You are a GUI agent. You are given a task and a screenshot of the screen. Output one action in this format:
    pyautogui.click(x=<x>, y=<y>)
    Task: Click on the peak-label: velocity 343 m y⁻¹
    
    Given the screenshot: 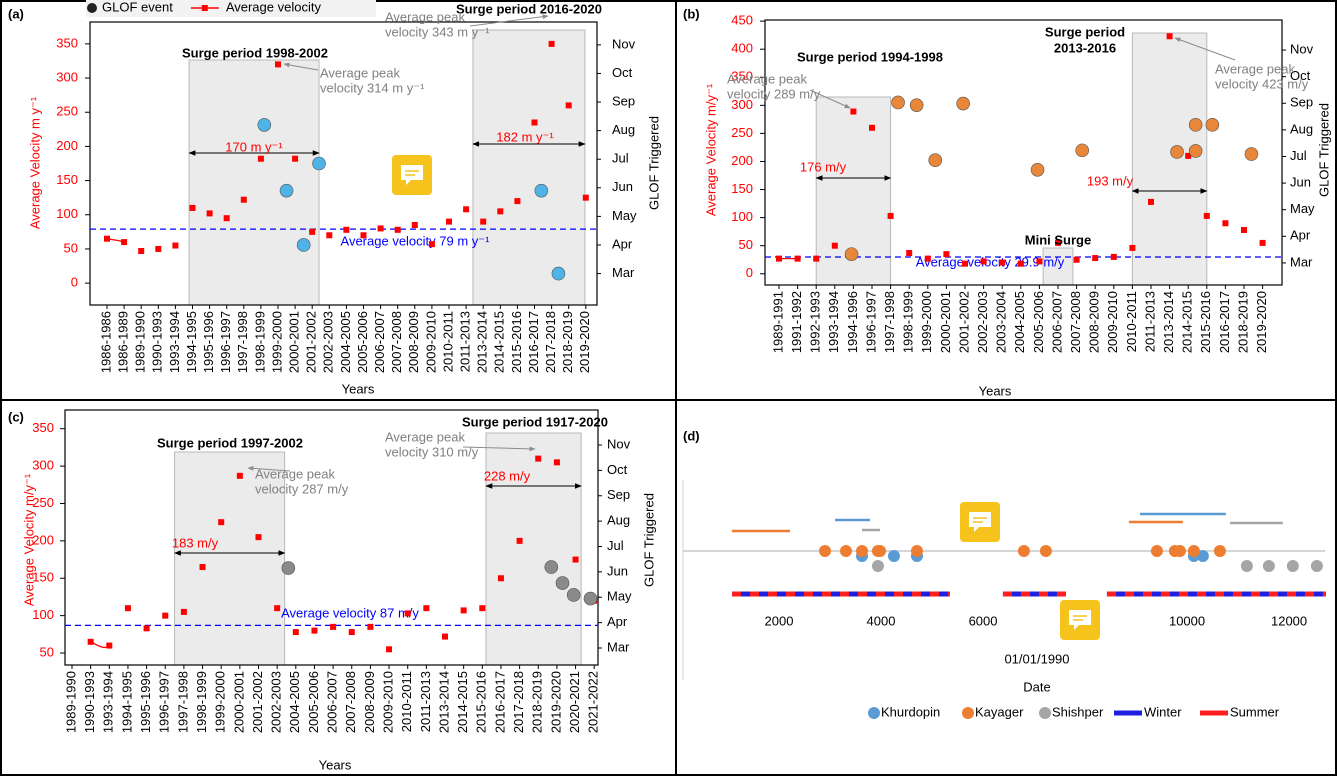 What is the action you would take?
    pyautogui.click(x=437, y=31)
    